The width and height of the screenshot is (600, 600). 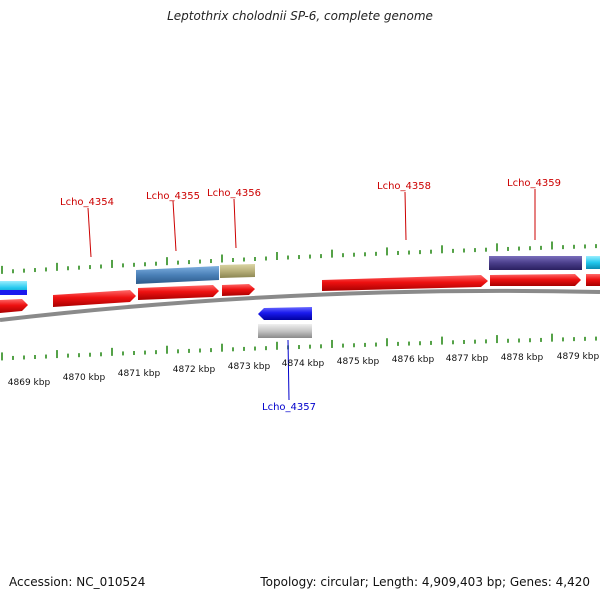 What do you see at coordinates (358, 362) in the screenshot?
I see `axis-tick-label: 4875 kbp` at bounding box center [358, 362].